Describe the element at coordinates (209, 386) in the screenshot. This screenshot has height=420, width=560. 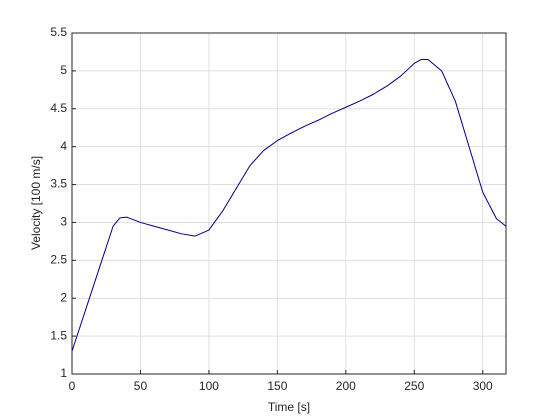
I see `x-tick-label: 100` at that location.